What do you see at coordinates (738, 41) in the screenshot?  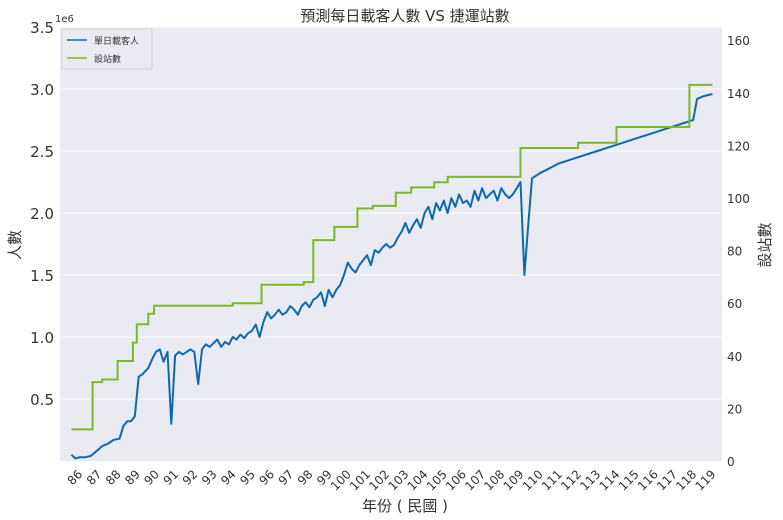 I see `y2-tick-label-8: 160` at bounding box center [738, 41].